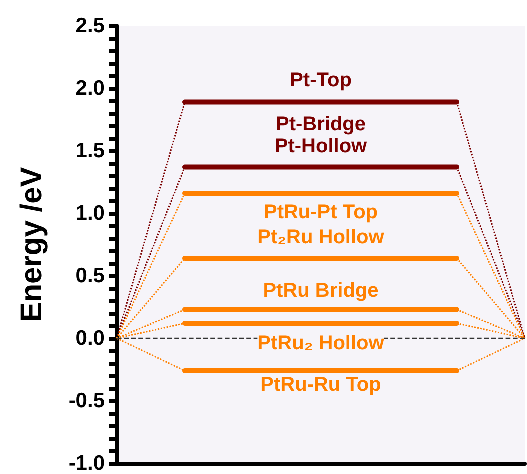  Describe the element at coordinates (91, 26) in the screenshot. I see `y-tick-label: 2.5` at that location.